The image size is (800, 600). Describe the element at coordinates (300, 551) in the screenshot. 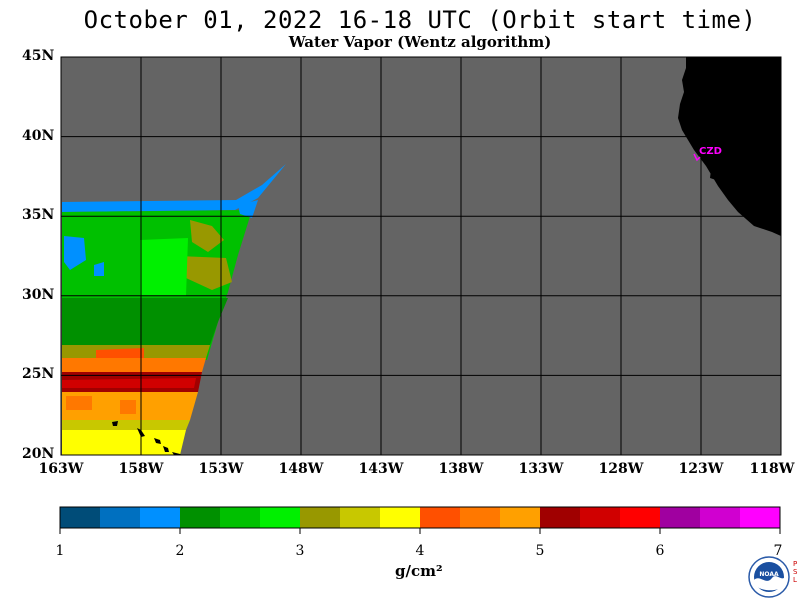

I see `colorbar-tick-label: 3` at that location.